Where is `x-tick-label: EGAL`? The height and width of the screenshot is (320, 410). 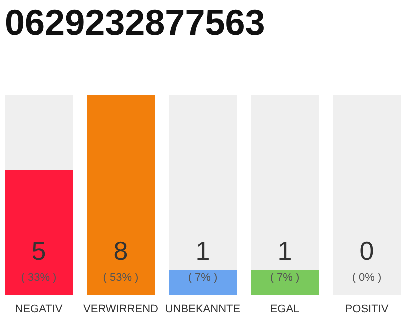 x-tick-label: EGAL is located at coordinates (285, 310).